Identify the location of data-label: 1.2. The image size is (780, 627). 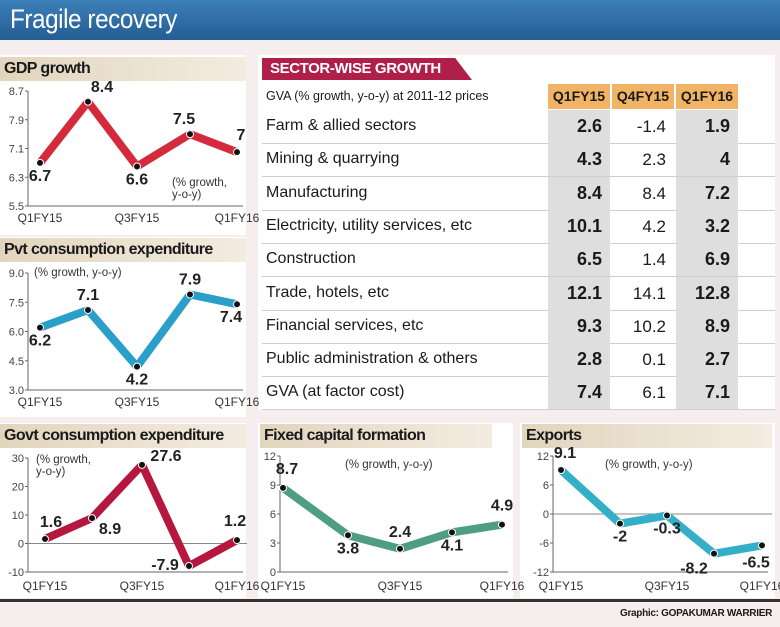
(235, 521).